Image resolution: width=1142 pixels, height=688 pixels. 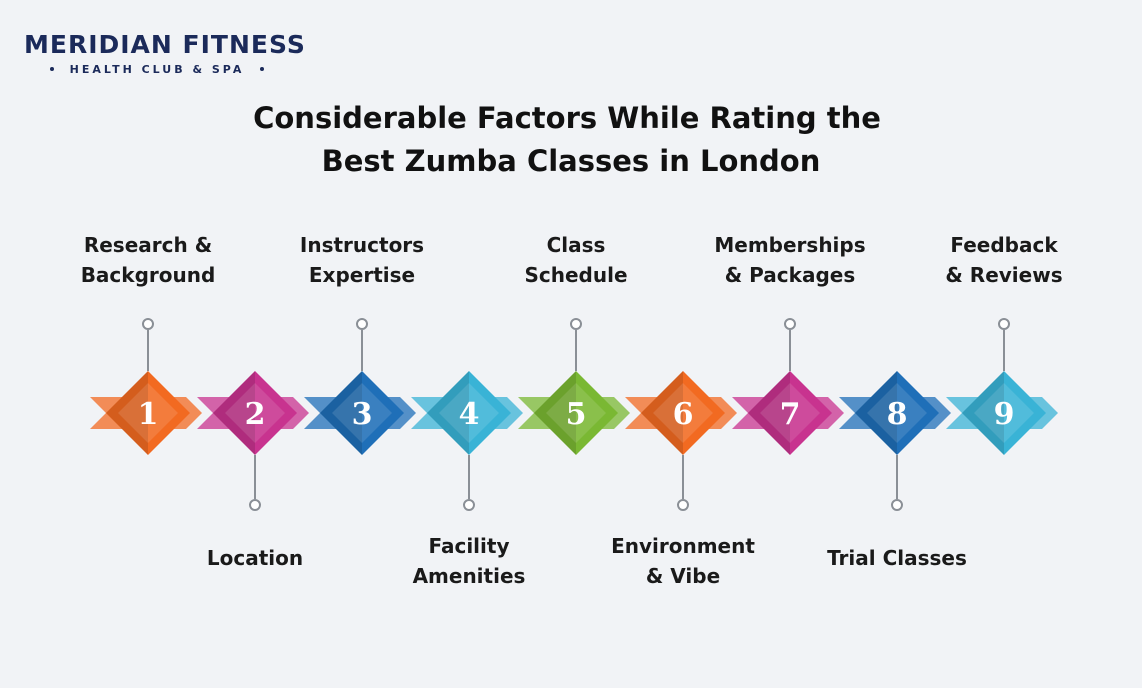 I want to click on step-number: 3, so click(x=362, y=414).